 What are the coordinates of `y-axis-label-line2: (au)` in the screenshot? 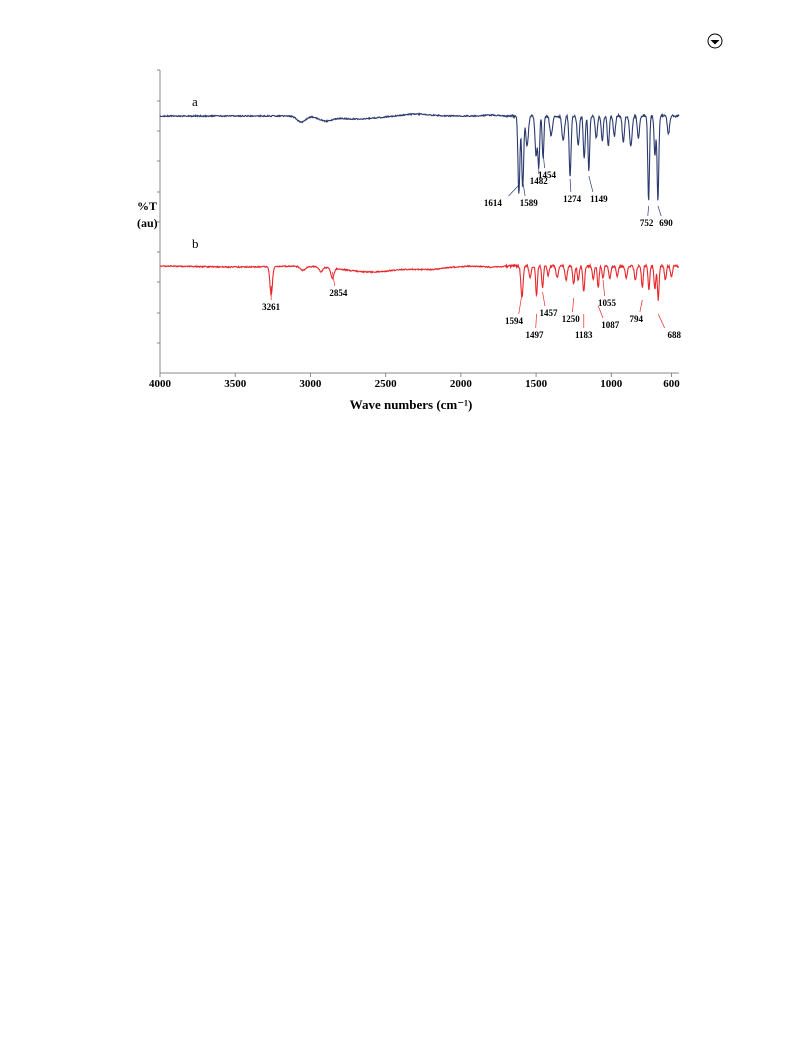 It's located at (147, 223).